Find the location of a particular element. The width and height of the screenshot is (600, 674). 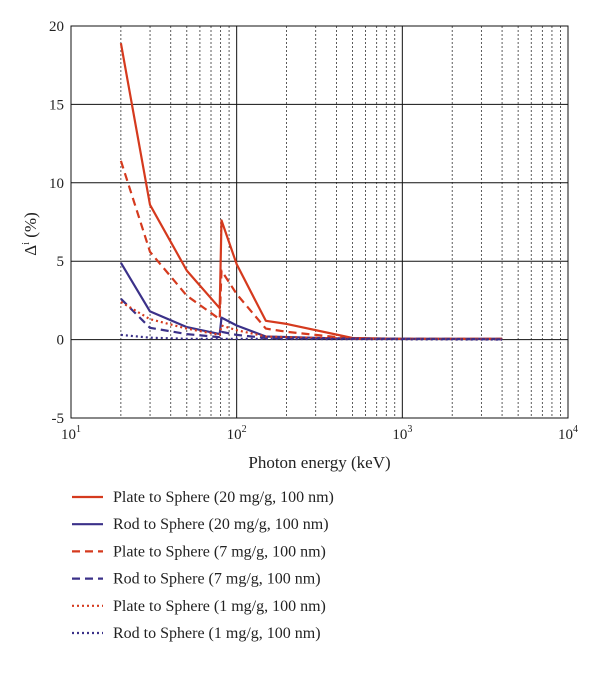

x-tick-labels: 10¹ 10² 10³ 10⁴ is located at coordinates (319, 433).